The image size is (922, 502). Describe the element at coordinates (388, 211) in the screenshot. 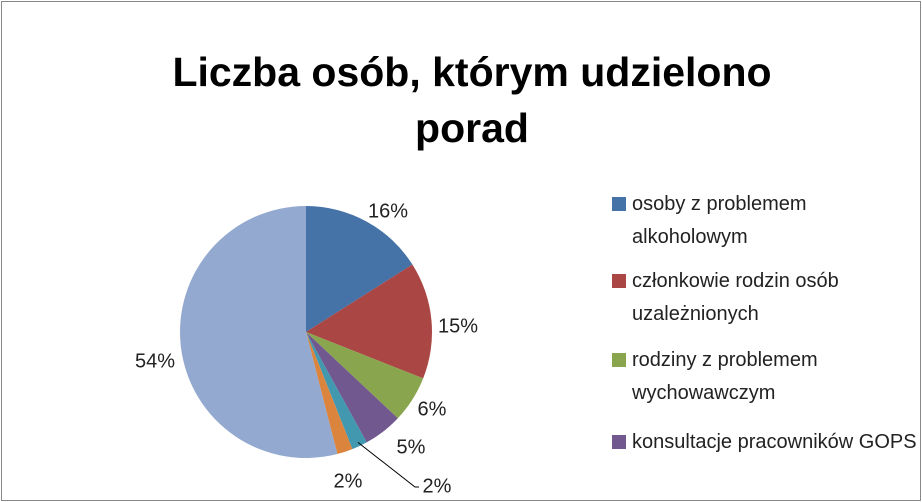

I see `data-label: 16%` at that location.